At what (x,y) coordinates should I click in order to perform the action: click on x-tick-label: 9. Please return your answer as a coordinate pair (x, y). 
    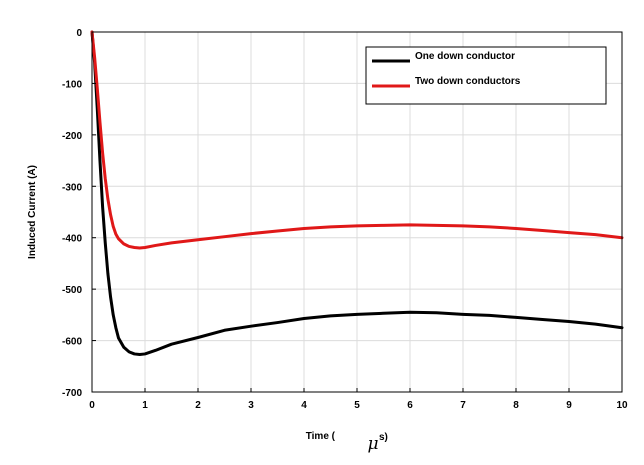
    Looking at the image, I should click on (569, 405).